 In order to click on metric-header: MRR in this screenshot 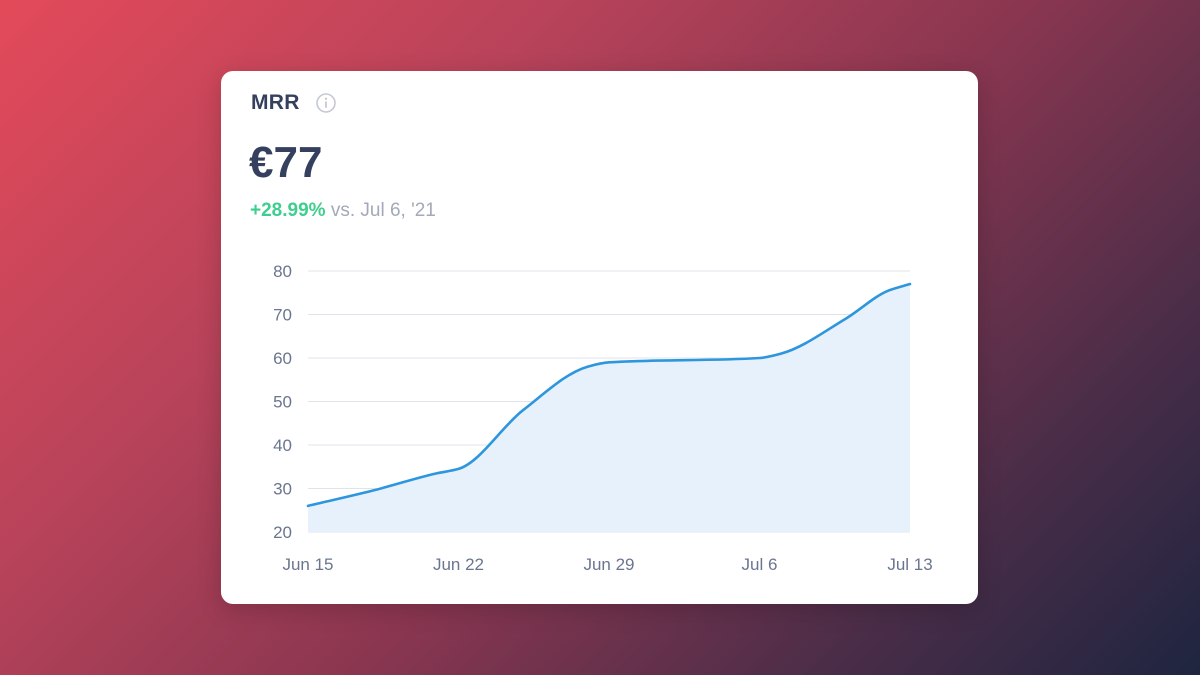, I will do `click(293, 103)`.